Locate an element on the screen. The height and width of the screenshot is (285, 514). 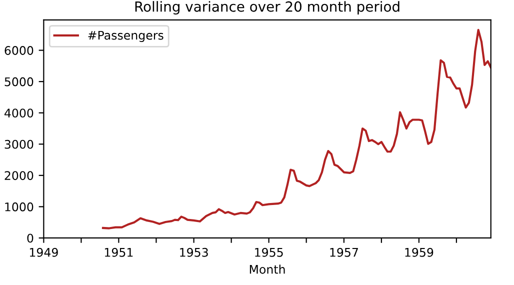
x-axis-title: Month is located at coordinates (267, 269).